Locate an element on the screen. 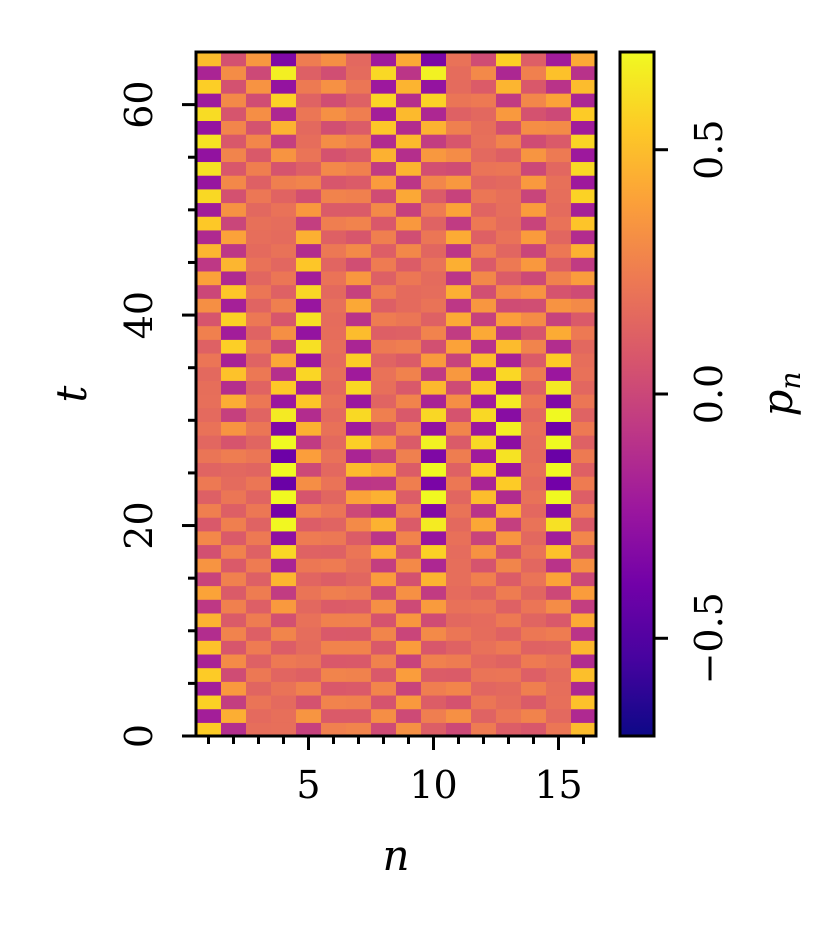  colorbar-label-subscript: n is located at coordinates (790, 381).